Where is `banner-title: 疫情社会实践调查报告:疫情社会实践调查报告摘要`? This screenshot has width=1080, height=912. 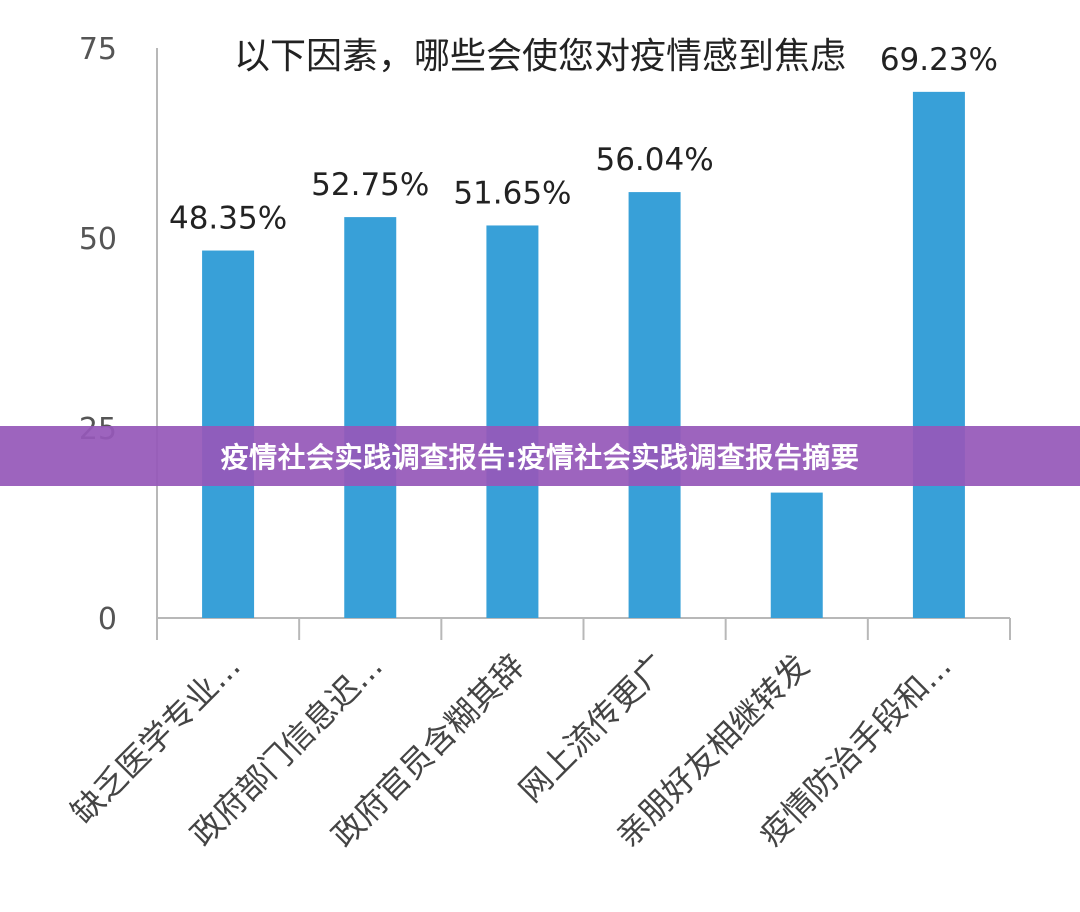
banner-title: 疫情社会实践调查报告:疫情社会实践调查报告摘要 is located at coordinates (540, 457).